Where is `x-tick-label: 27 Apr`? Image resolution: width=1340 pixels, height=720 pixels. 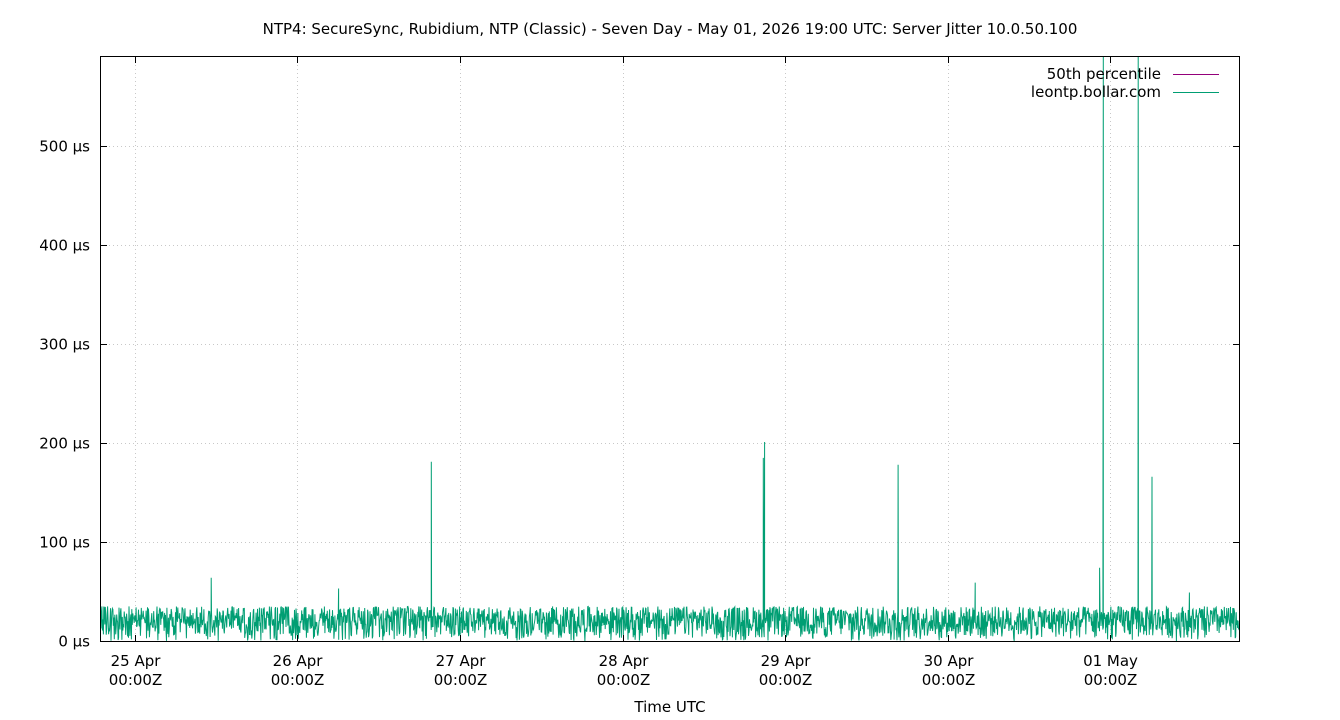
x-tick-label: 27 Apr is located at coordinates (461, 661).